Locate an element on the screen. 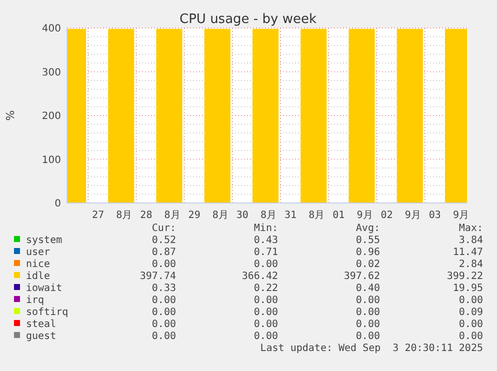 The width and height of the screenshot is (497, 371). x-tick-label: 30 8月 is located at coordinates (256, 215).